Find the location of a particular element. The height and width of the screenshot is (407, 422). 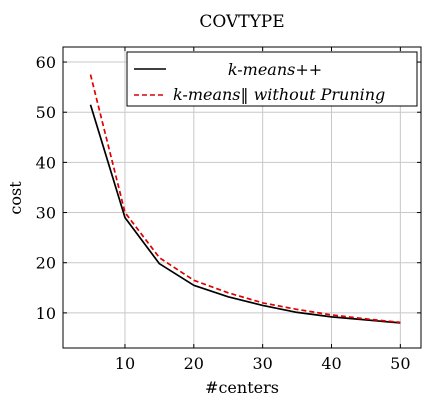

y-tick-label: 60 is located at coordinates (46, 62).